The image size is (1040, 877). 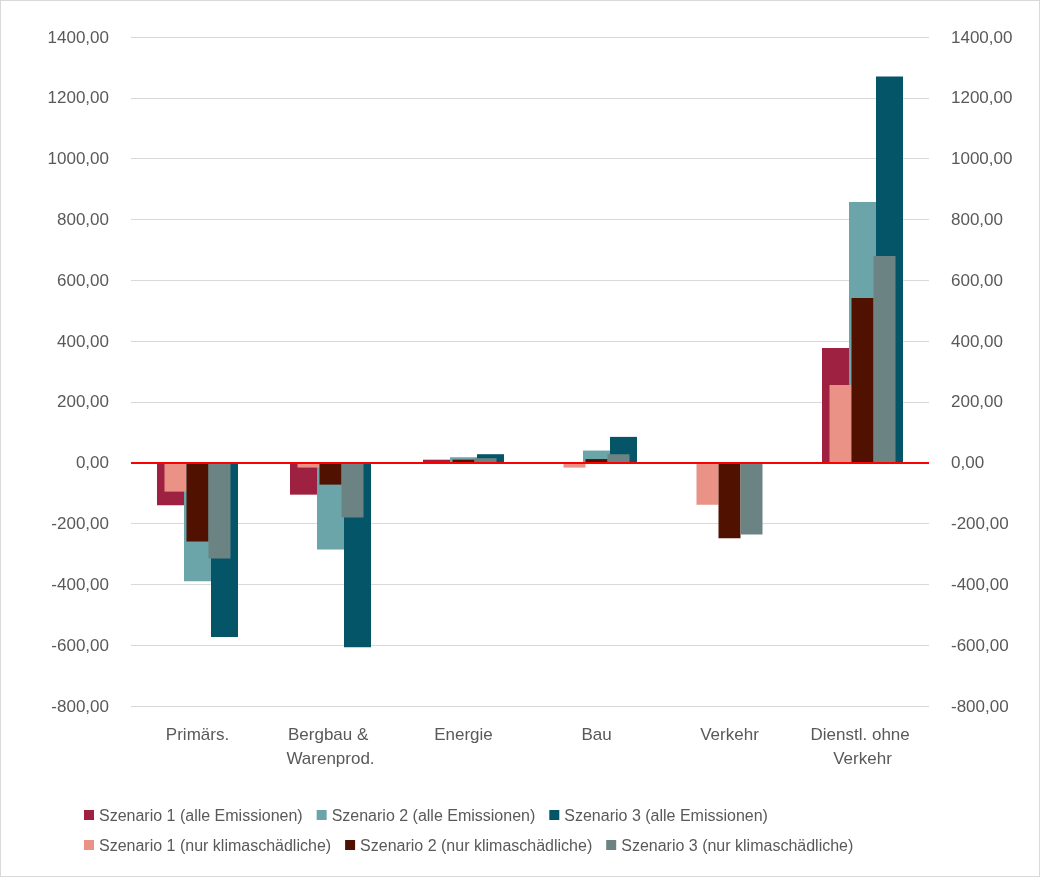 I want to click on x-tick-label: Verkehr, so click(x=730, y=734).